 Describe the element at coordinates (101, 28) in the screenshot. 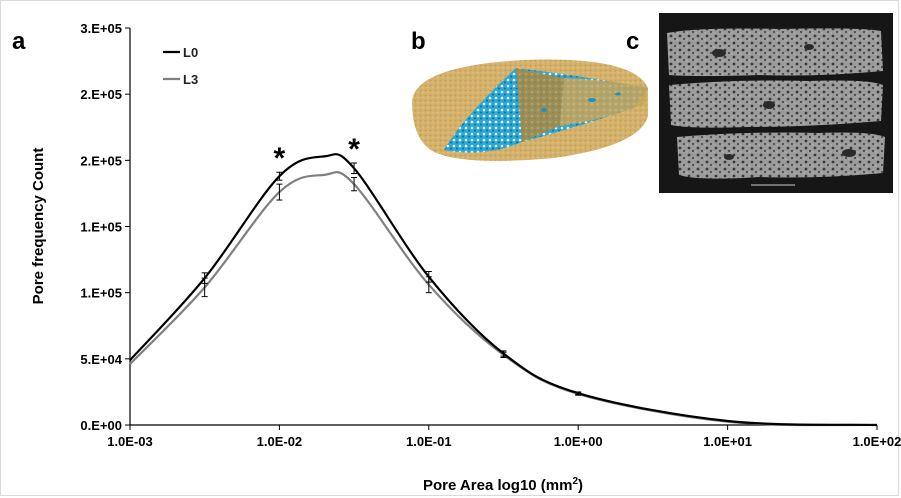

I see `y-tick-label: 3.E+05` at that location.